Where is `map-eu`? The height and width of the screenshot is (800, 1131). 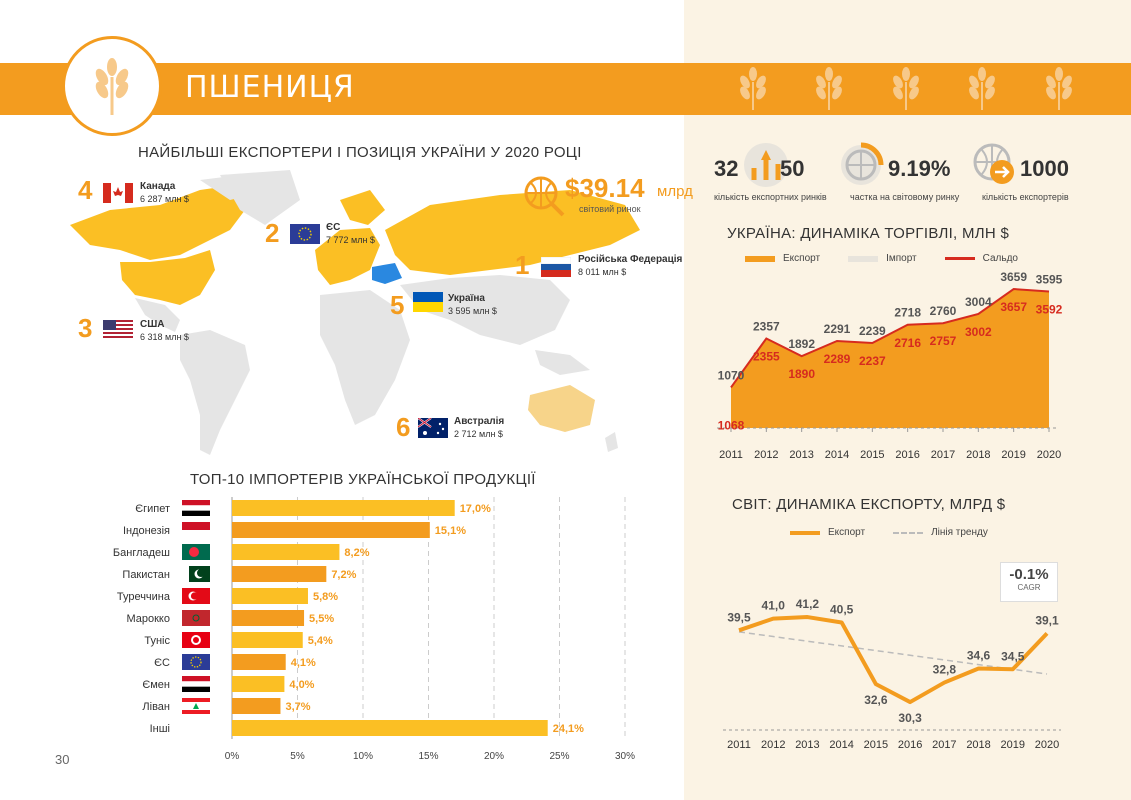
map-eu is located at coordinates (347, 256).